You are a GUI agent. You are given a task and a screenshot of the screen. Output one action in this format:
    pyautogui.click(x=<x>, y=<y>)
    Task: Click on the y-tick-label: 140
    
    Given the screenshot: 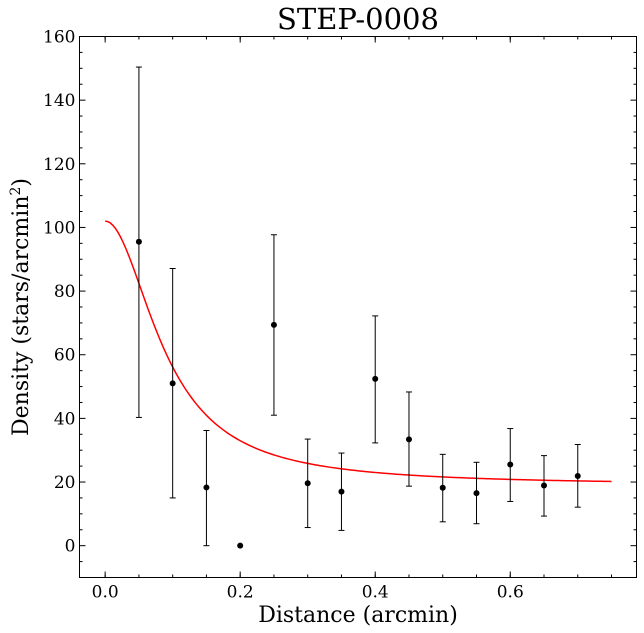 What is the action you would take?
    pyautogui.click(x=59, y=101)
    